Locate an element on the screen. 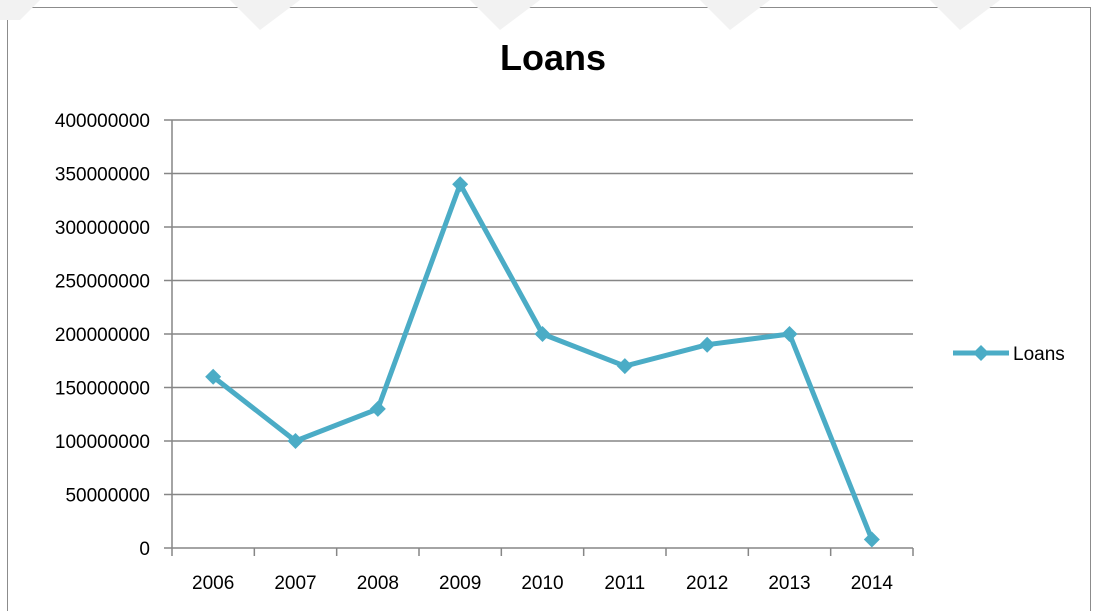  y-tick-label: 400000000 is located at coordinates (102, 121).